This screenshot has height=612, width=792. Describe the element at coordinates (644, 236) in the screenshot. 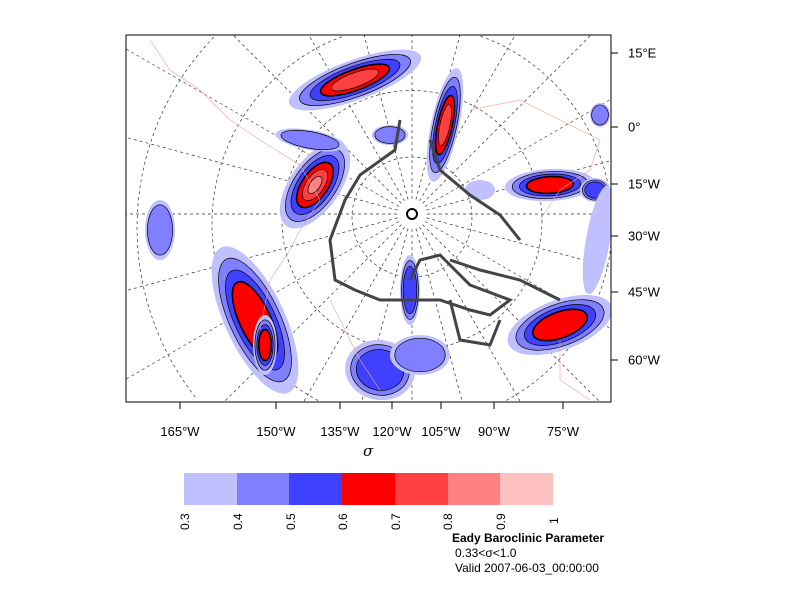

I see `right-axis-label: 30°W` at that location.